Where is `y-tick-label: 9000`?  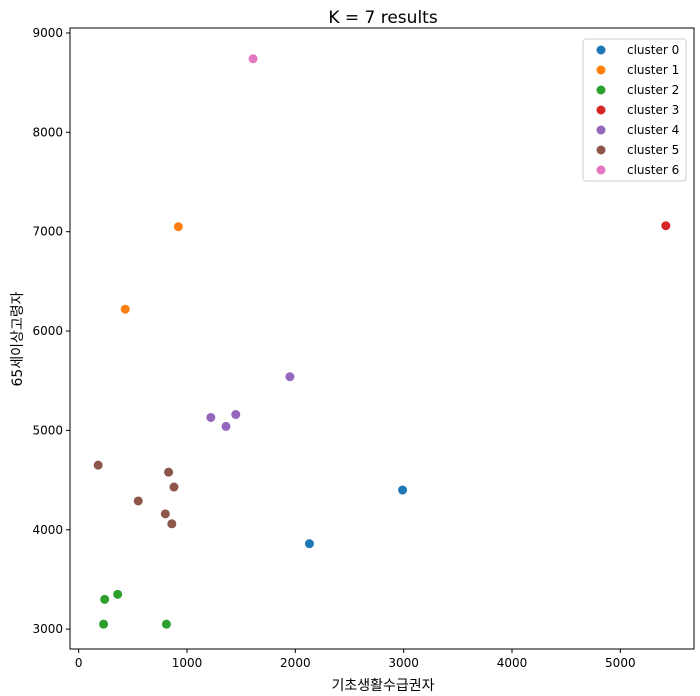 y-tick-label: 9000 is located at coordinates (47, 33).